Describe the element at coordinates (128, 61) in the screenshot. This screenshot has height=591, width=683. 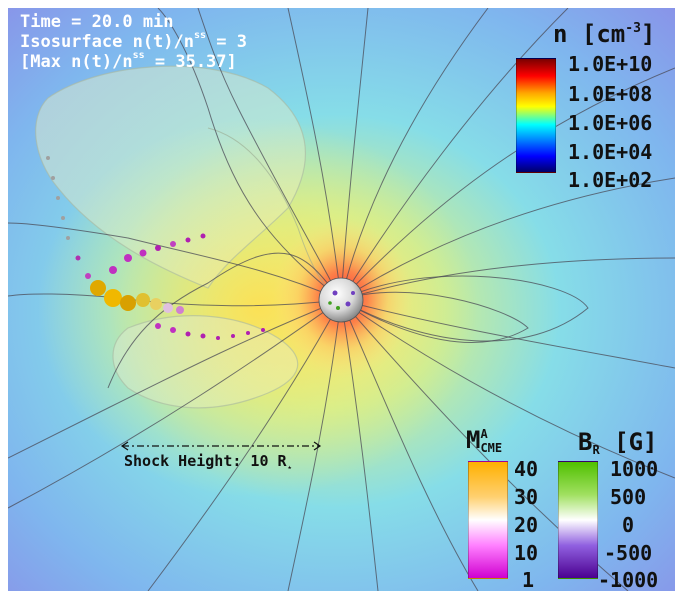
I see `max-density-readout: [Max n(t)/nss = 35.37]` at that location.